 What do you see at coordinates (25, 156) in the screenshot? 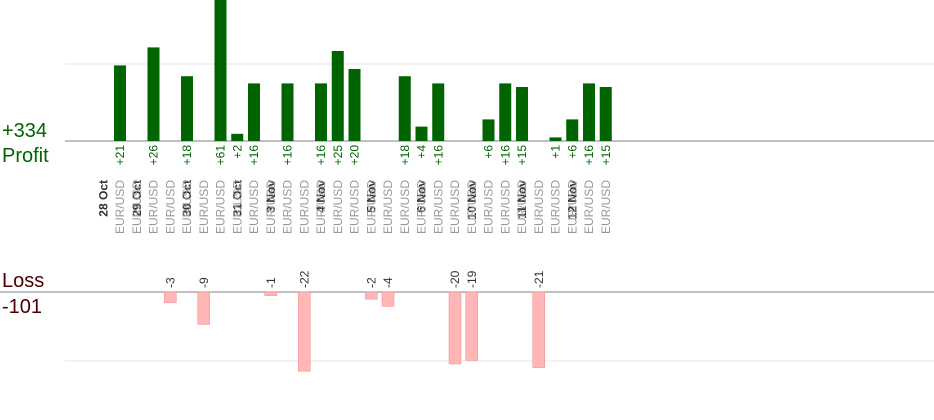
I see `profit-label: Profit` at bounding box center [25, 156].